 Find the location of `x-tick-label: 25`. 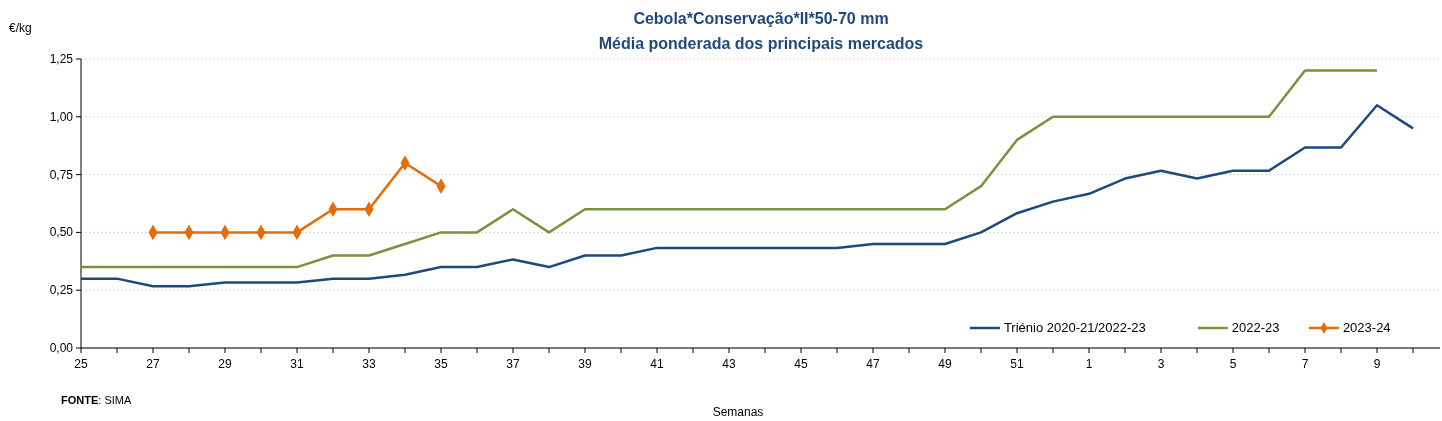

x-tick-label: 25 is located at coordinates (81, 364).